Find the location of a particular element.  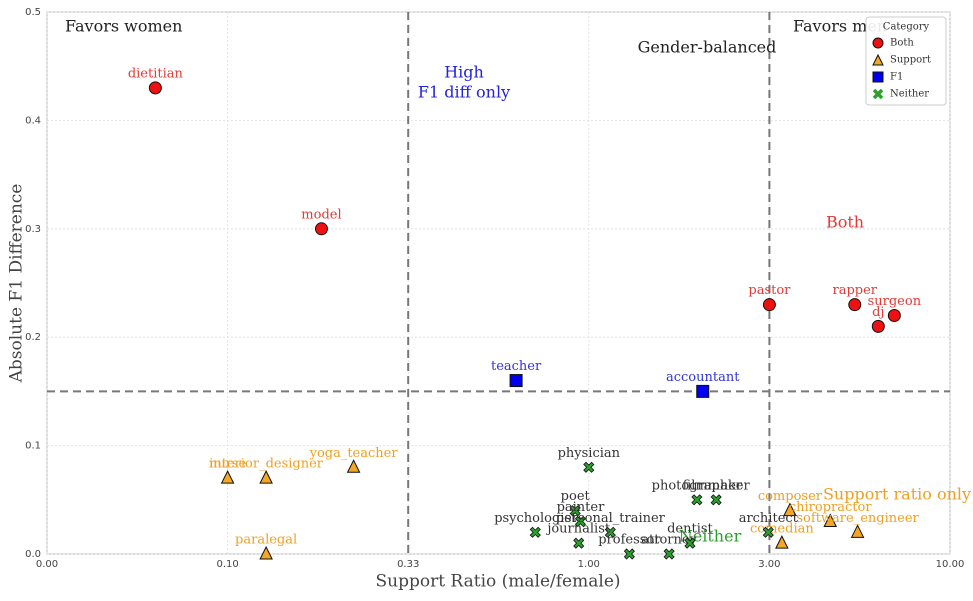

point-label: yoga_teacher is located at coordinates (354, 453).